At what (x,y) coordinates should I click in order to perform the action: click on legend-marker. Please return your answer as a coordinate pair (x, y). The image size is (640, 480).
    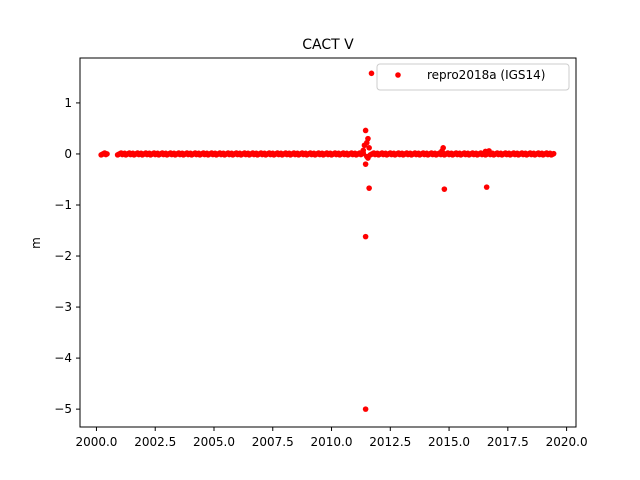
    Looking at the image, I should click on (398, 75).